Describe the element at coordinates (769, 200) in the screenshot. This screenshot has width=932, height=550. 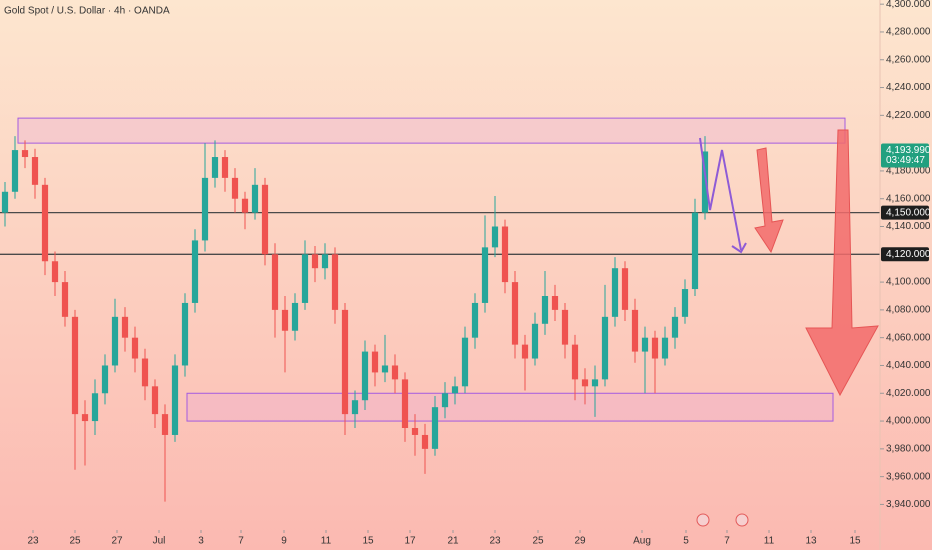
I see `small-down-arrow` at that location.